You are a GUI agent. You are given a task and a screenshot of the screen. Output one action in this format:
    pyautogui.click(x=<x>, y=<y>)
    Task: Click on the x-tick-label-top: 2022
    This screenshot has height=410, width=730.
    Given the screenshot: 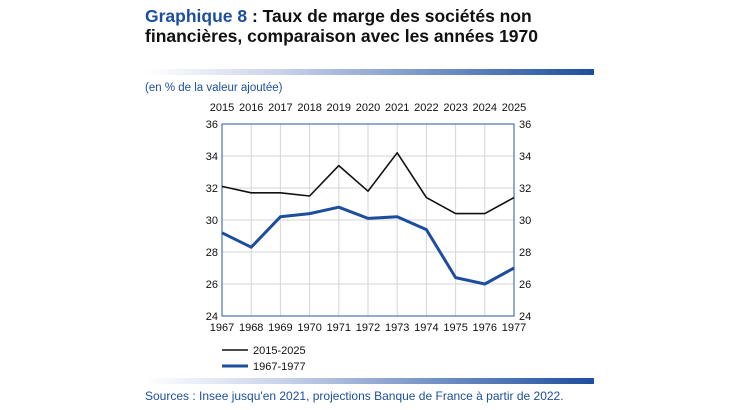 What is the action you would take?
    pyautogui.click(x=426, y=108)
    